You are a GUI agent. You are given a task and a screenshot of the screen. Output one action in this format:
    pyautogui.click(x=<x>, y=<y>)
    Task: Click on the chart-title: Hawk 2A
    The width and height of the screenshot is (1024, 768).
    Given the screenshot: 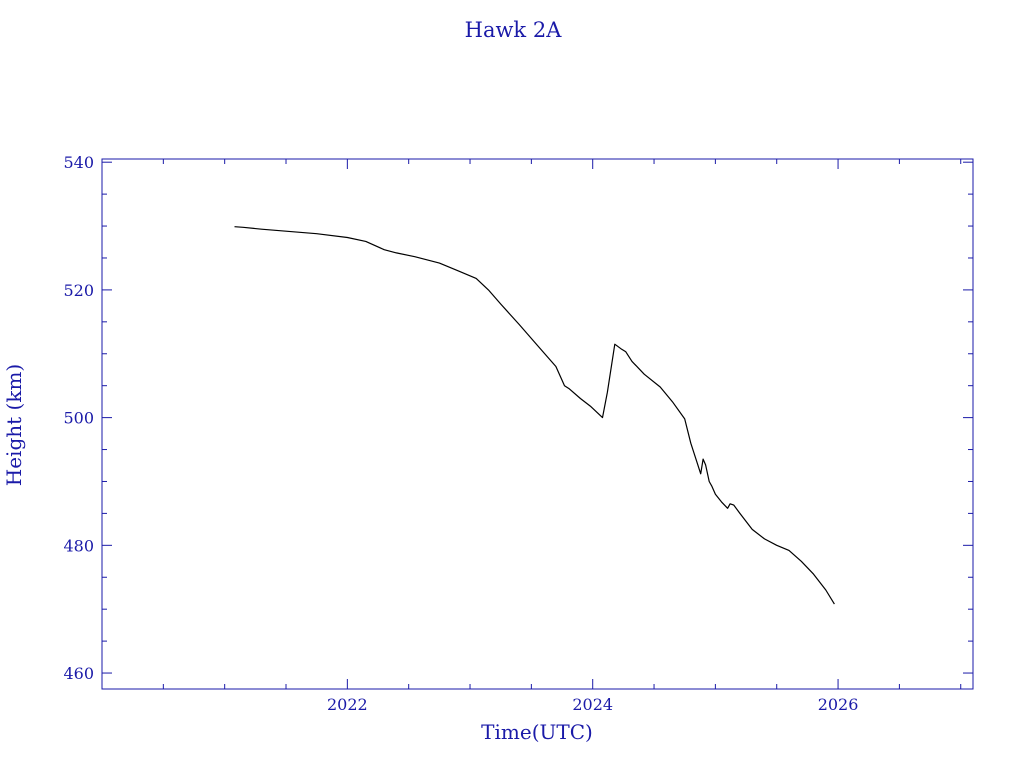 What is the action you would take?
    pyautogui.click(x=514, y=30)
    